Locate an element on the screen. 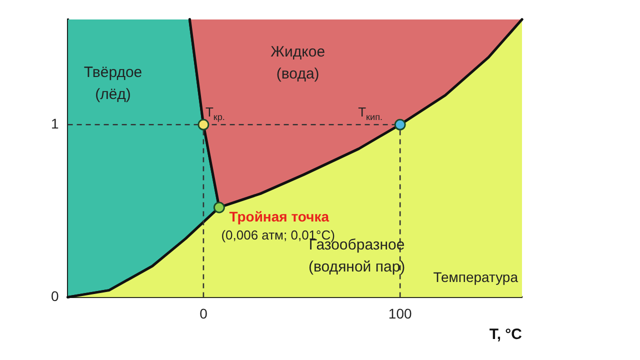 This screenshot has height=360, width=640. series-label: Жидкое (вода) is located at coordinates (298, 62).